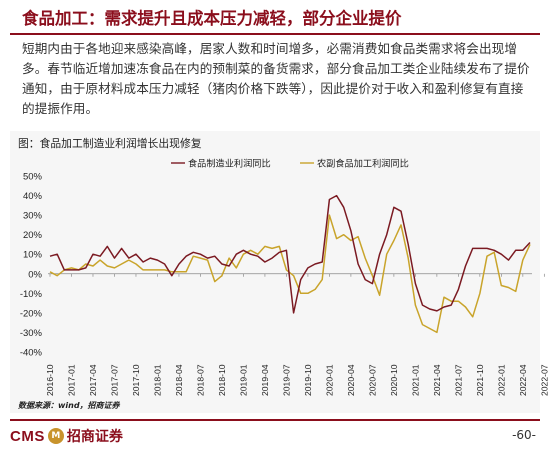  Describe the element at coordinates (394, 380) in the screenshot. I see `x-tick-label: 2020-10` at that location.